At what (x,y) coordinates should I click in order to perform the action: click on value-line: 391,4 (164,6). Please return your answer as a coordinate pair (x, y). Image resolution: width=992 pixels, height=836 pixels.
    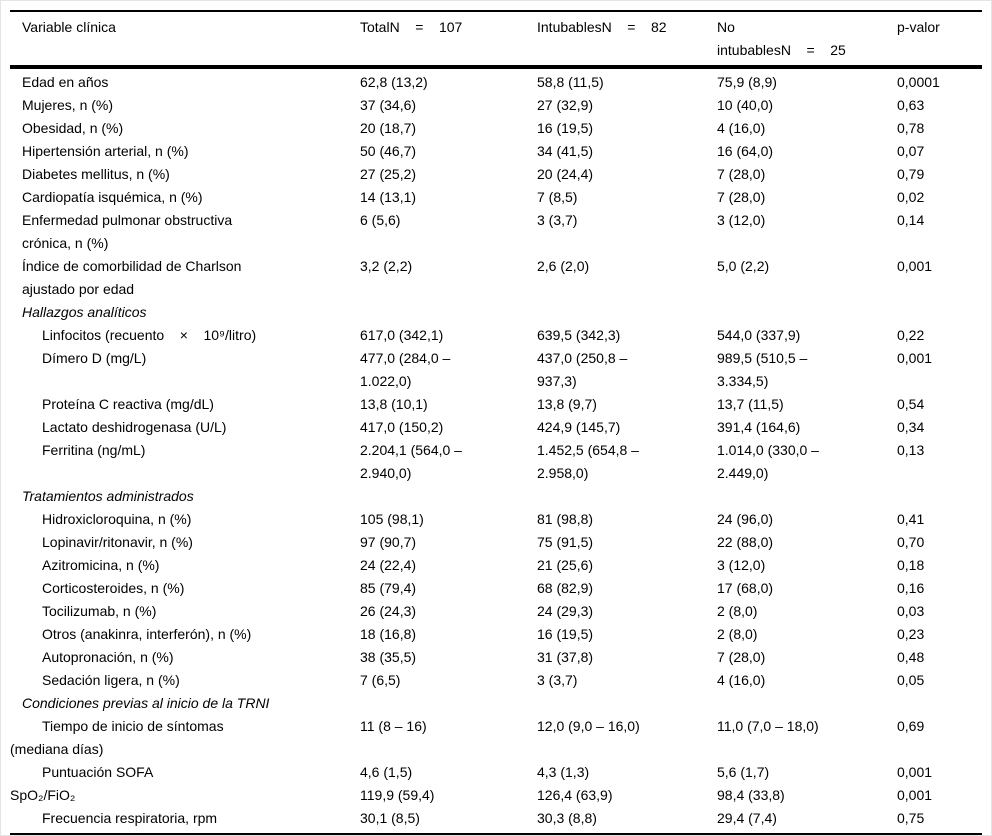
    Looking at the image, I should click on (759, 427).